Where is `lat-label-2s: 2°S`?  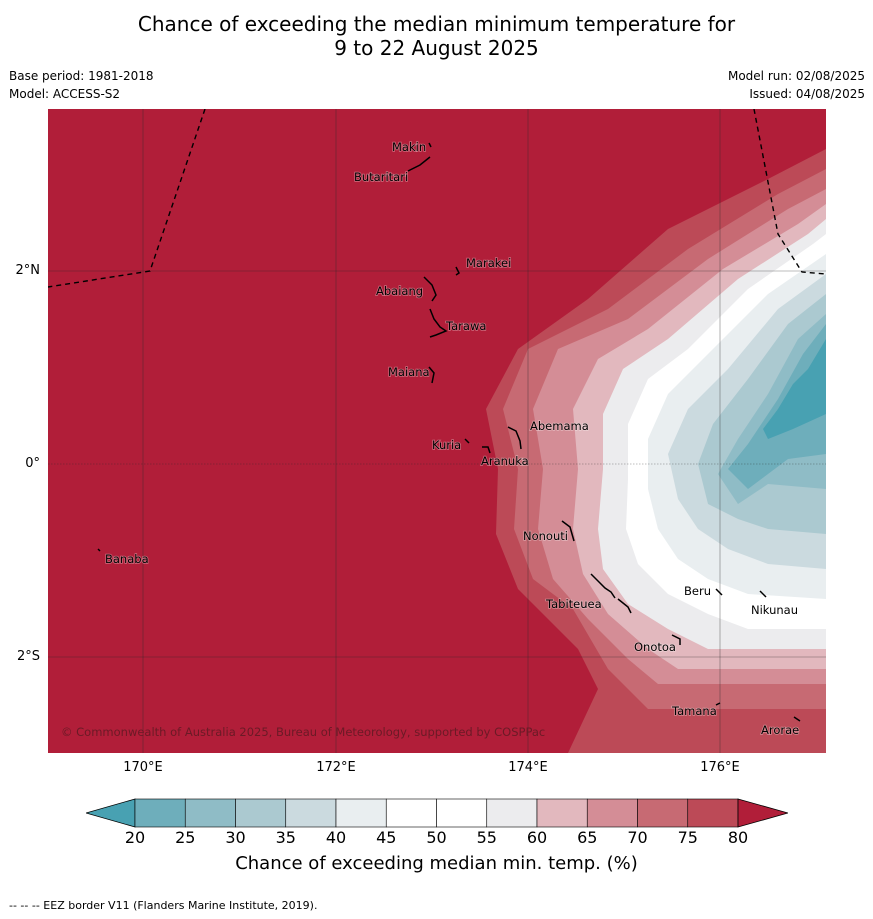
lat-label-2s: 2°S is located at coordinates (28, 656).